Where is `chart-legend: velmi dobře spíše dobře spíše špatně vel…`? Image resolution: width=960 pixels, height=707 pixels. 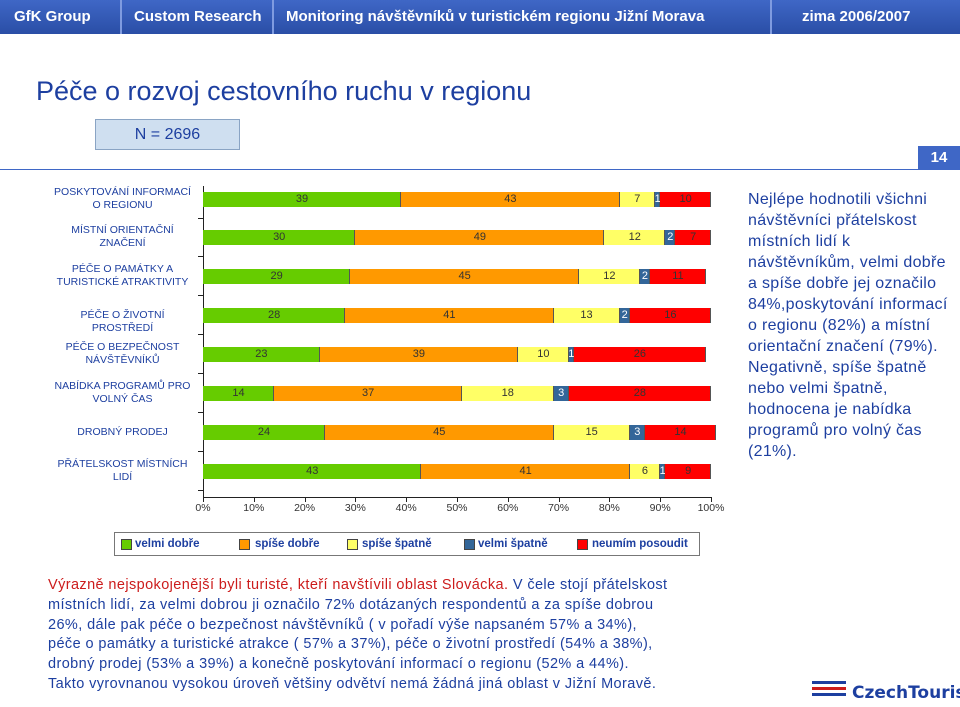 chart-legend: velmi dobře spíše dobře spíše špatně vel… is located at coordinates (407, 544).